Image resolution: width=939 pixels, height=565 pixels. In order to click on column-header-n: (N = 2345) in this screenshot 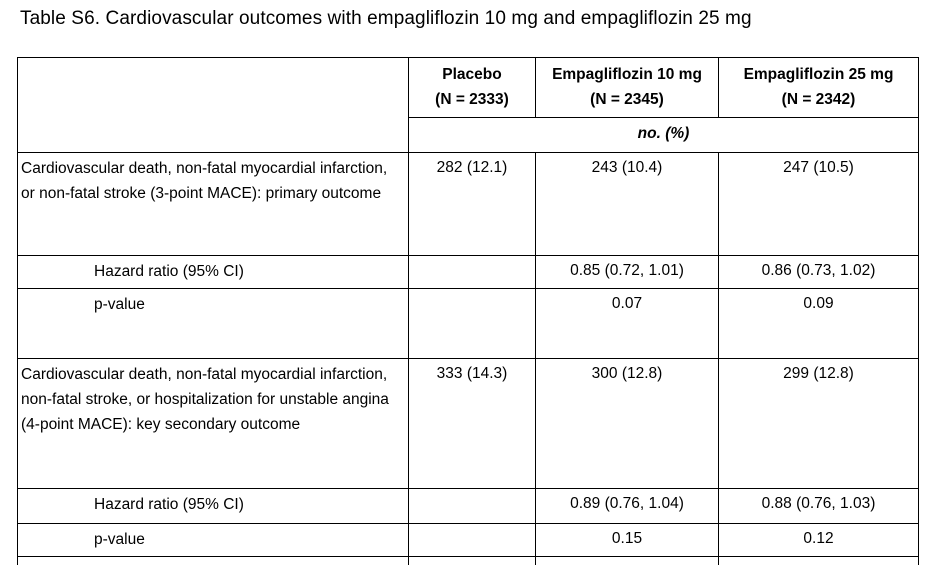, I will do `click(627, 99)`.